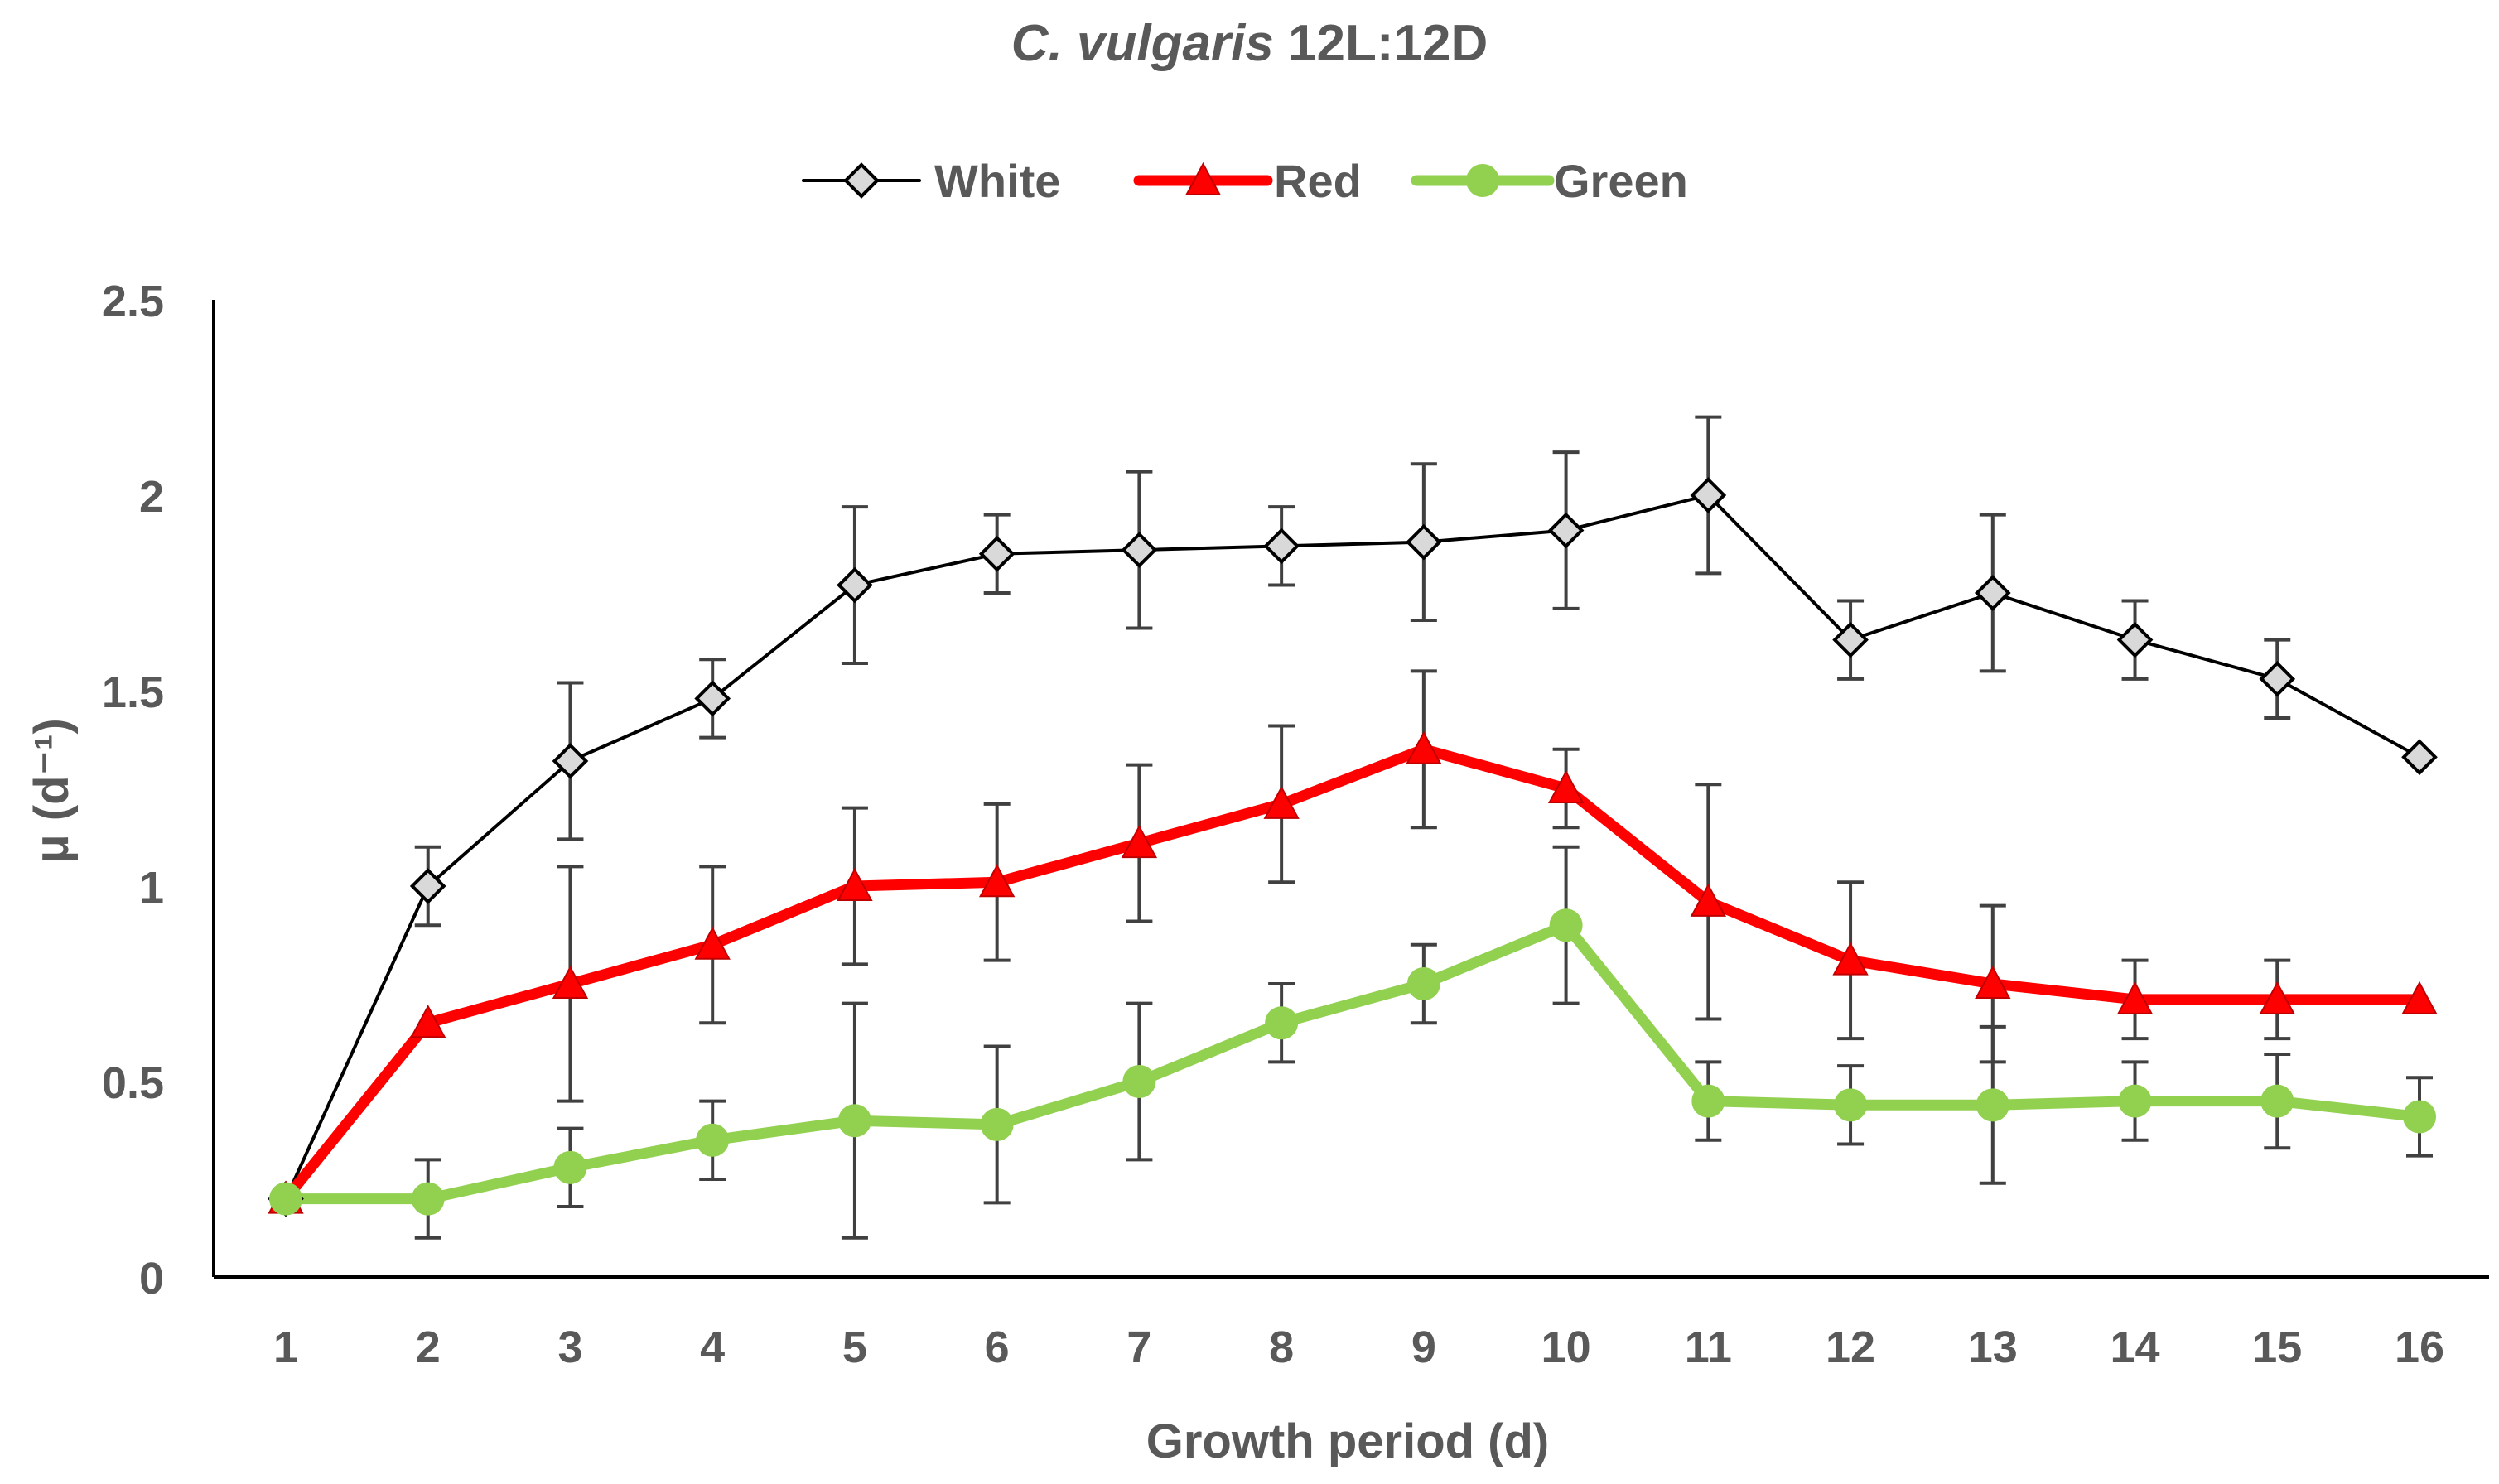 Image resolution: width=2499 pixels, height=1484 pixels. I want to click on x-axis-label: Growth period (d), so click(1348, 1441).